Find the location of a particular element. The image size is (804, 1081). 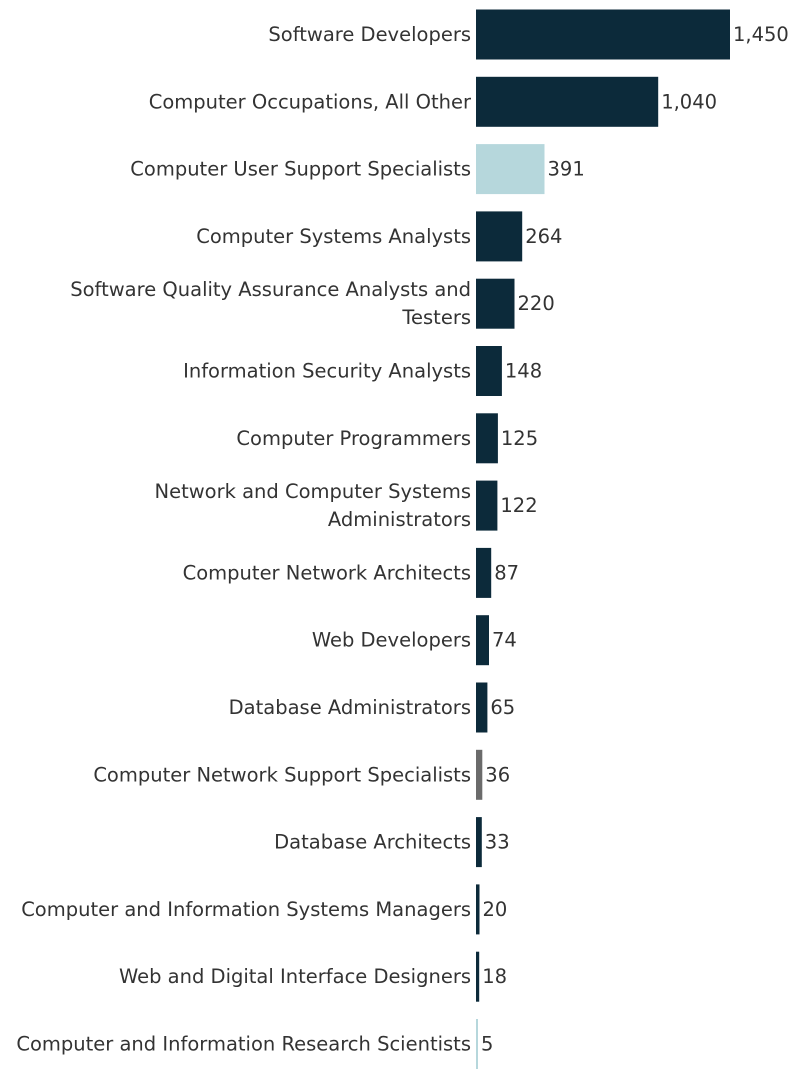

category-label-line: Information Security Analysts is located at coordinates (327, 371).